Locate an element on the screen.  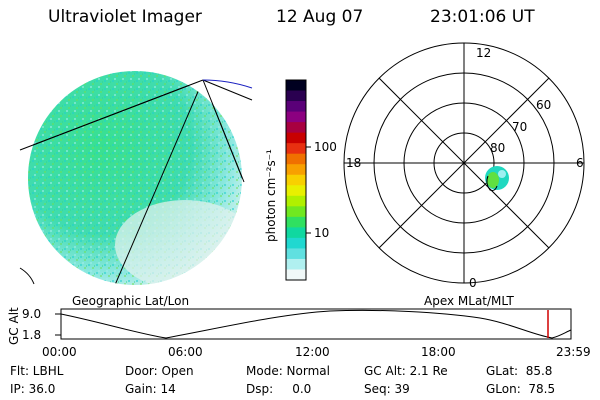
color-scale-bar is located at coordinates (296, 180).